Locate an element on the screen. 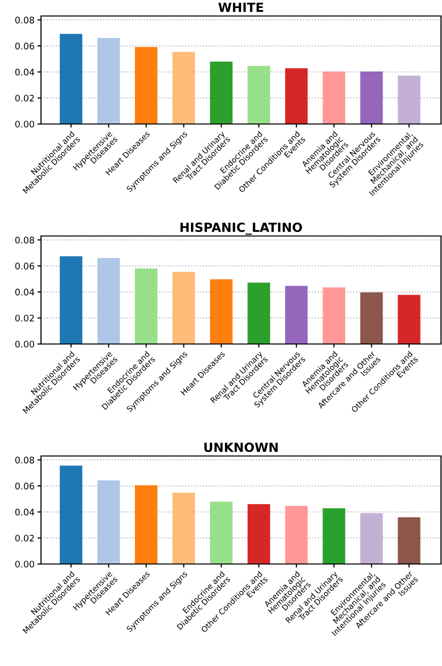  chart-title: WHITE is located at coordinates (241, 7).